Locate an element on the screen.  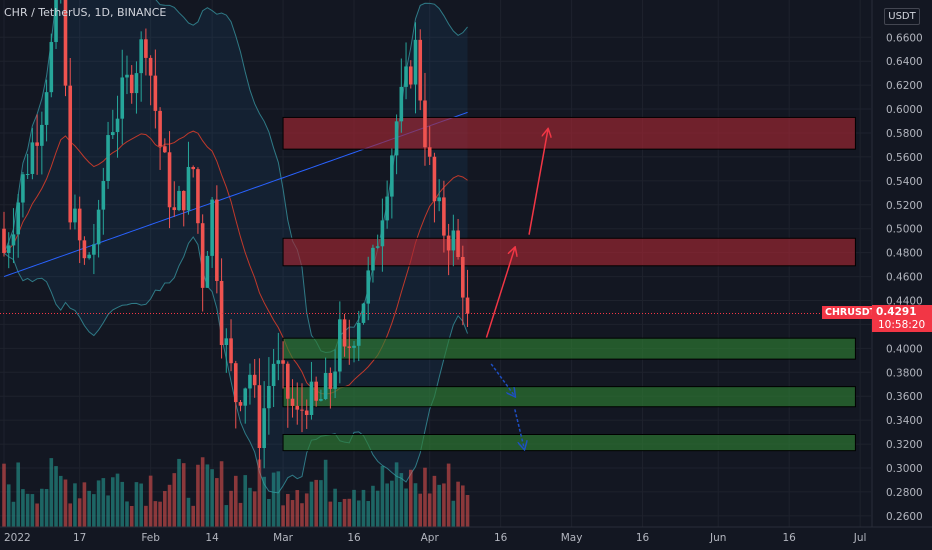
time-tick-label: Feb is located at coordinates (150, 538).